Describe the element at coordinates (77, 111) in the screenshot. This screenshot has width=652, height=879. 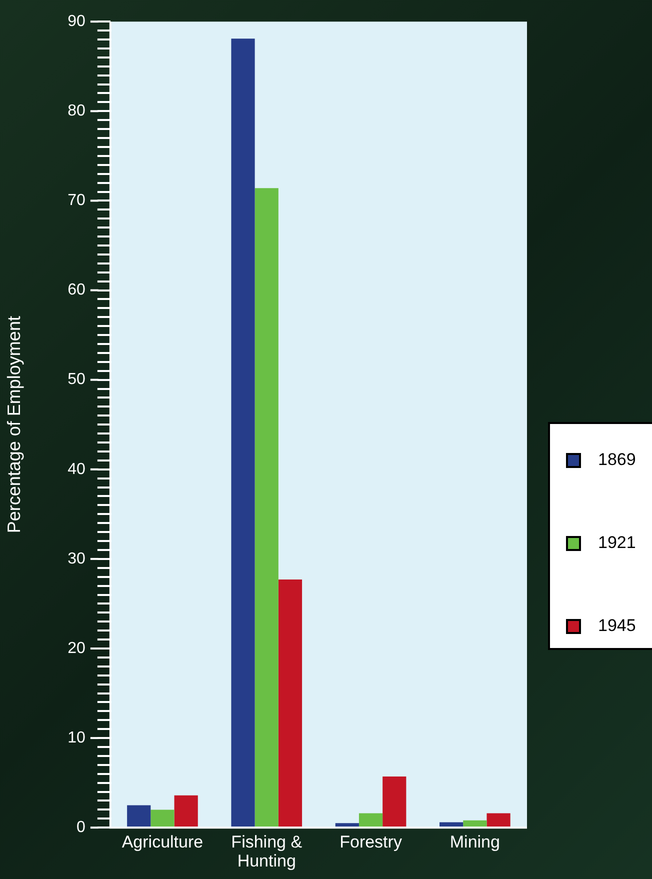
I see `y-tick-label: 80` at that location.